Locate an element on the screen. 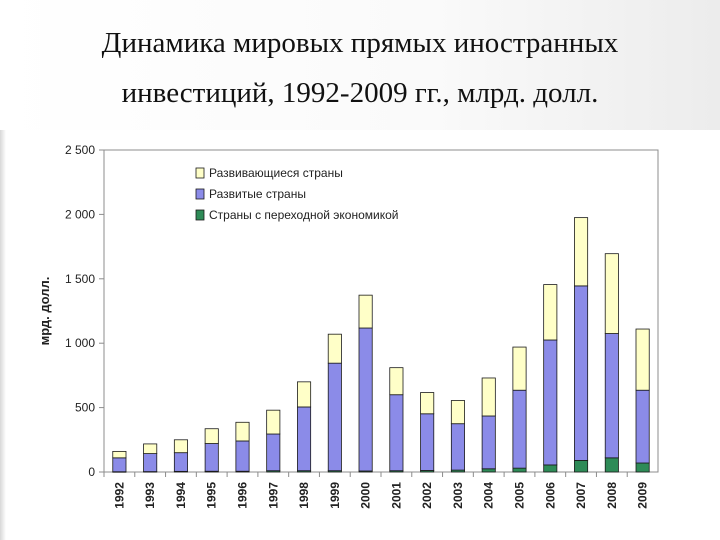  x-tick-label: 2000 is located at coordinates (366, 495).